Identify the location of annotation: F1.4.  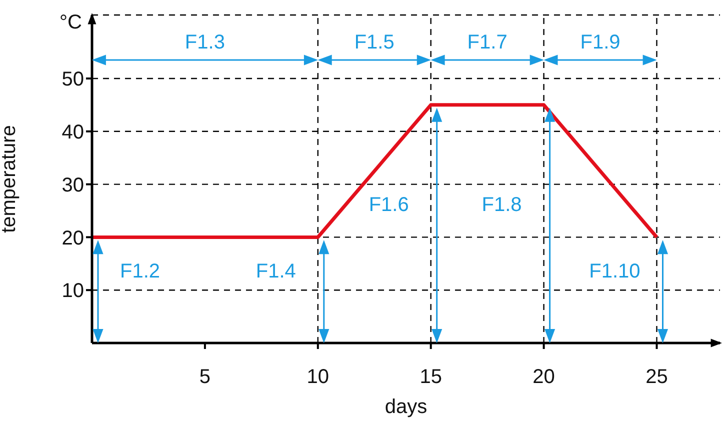
(276, 271).